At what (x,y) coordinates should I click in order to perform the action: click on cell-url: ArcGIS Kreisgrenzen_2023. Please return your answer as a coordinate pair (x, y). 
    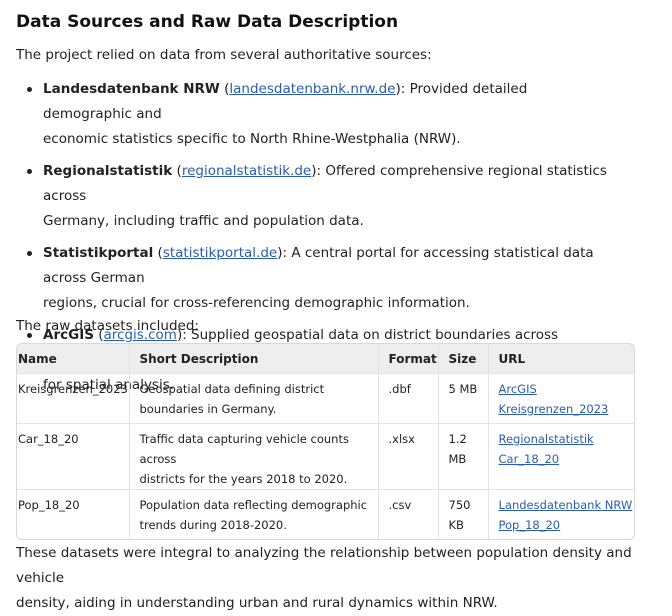
    Looking at the image, I should click on (560, 398).